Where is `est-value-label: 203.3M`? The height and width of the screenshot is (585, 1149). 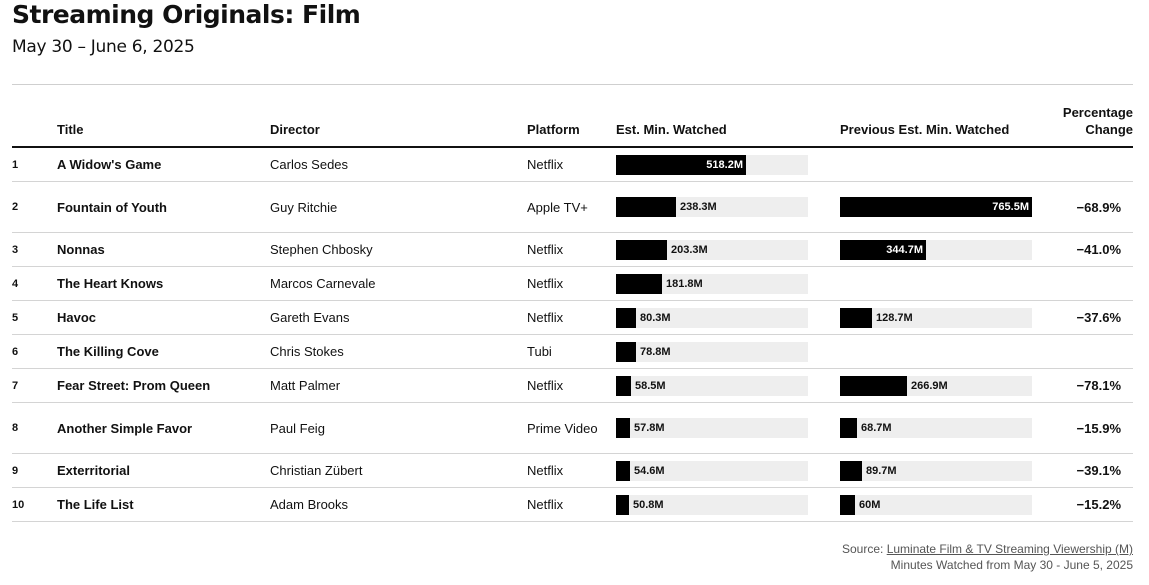
est-value-label: 203.3M is located at coordinates (689, 249).